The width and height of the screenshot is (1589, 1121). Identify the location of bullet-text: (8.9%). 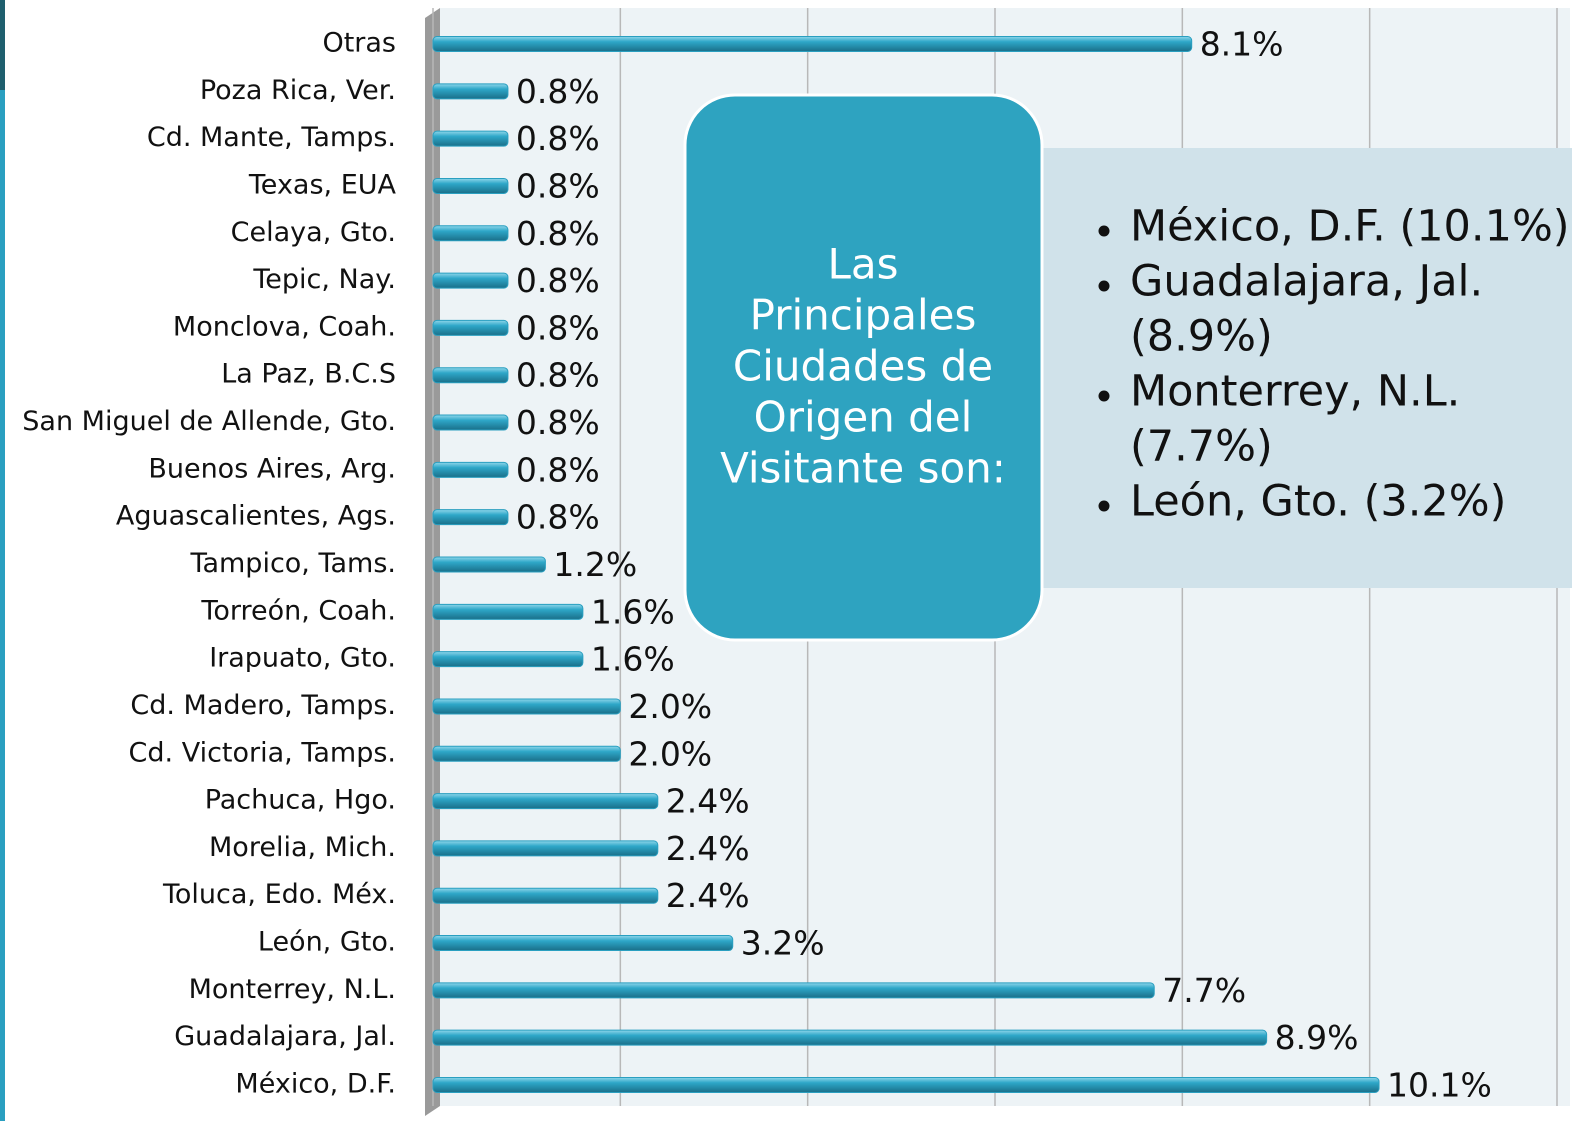
(1201, 337).